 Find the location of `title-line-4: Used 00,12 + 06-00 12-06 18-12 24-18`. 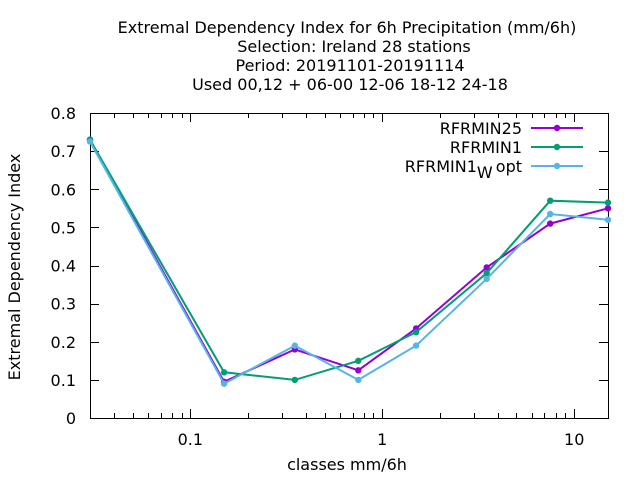

title-line-4: Used 00,12 + 06-00 12-06 18-12 24-18 is located at coordinates (350, 84).